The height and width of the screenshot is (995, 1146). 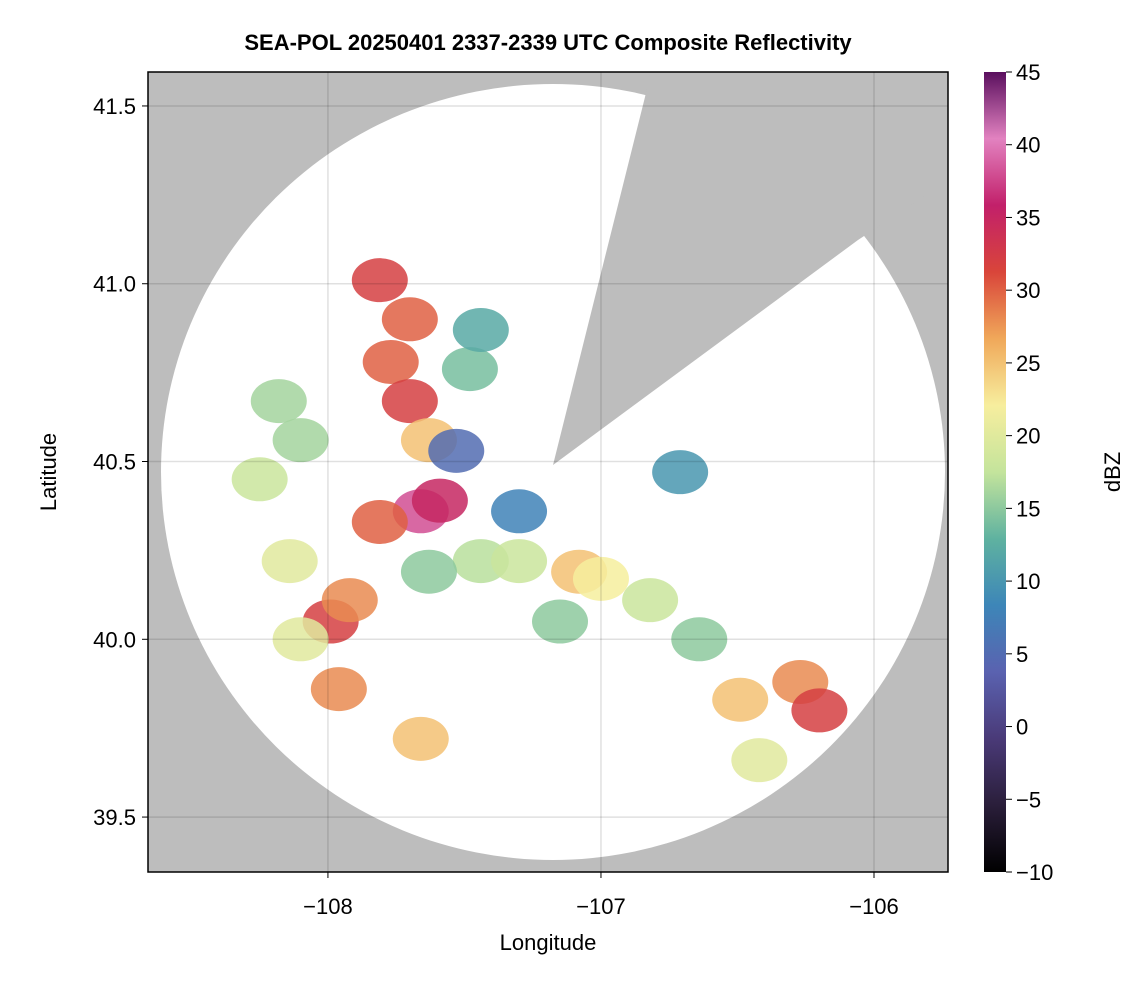 What do you see at coordinates (48, 472) in the screenshot?
I see `y-axis-label: Latitude` at bounding box center [48, 472].